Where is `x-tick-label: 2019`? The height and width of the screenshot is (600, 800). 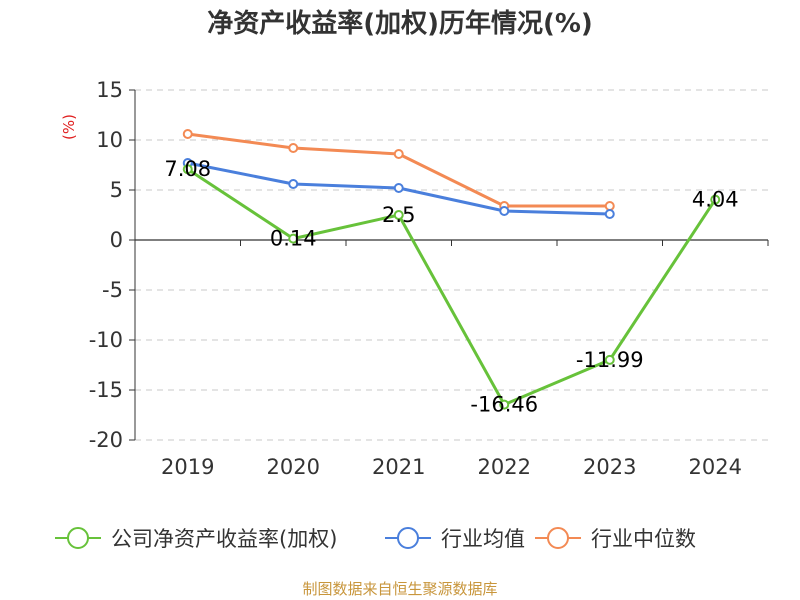
x-tick-label: 2019 is located at coordinates (187, 467).